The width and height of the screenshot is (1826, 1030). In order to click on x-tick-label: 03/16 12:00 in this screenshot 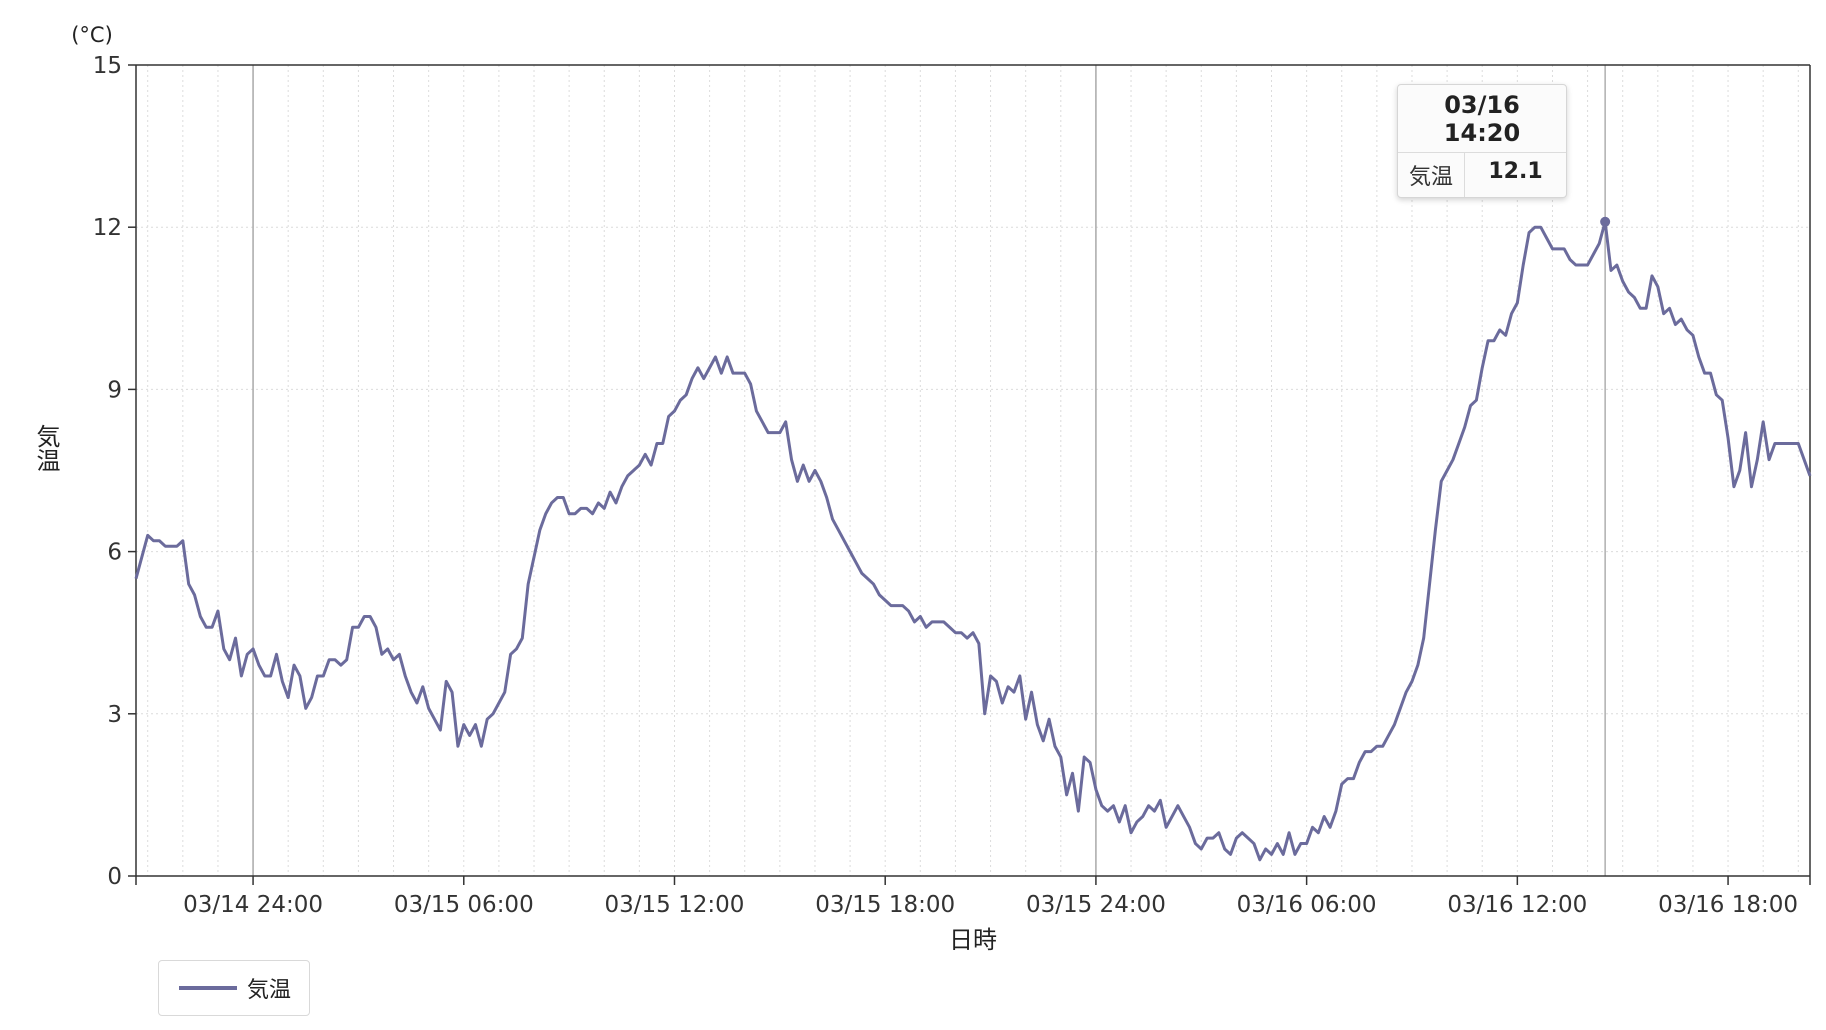, I will do `click(1517, 905)`.